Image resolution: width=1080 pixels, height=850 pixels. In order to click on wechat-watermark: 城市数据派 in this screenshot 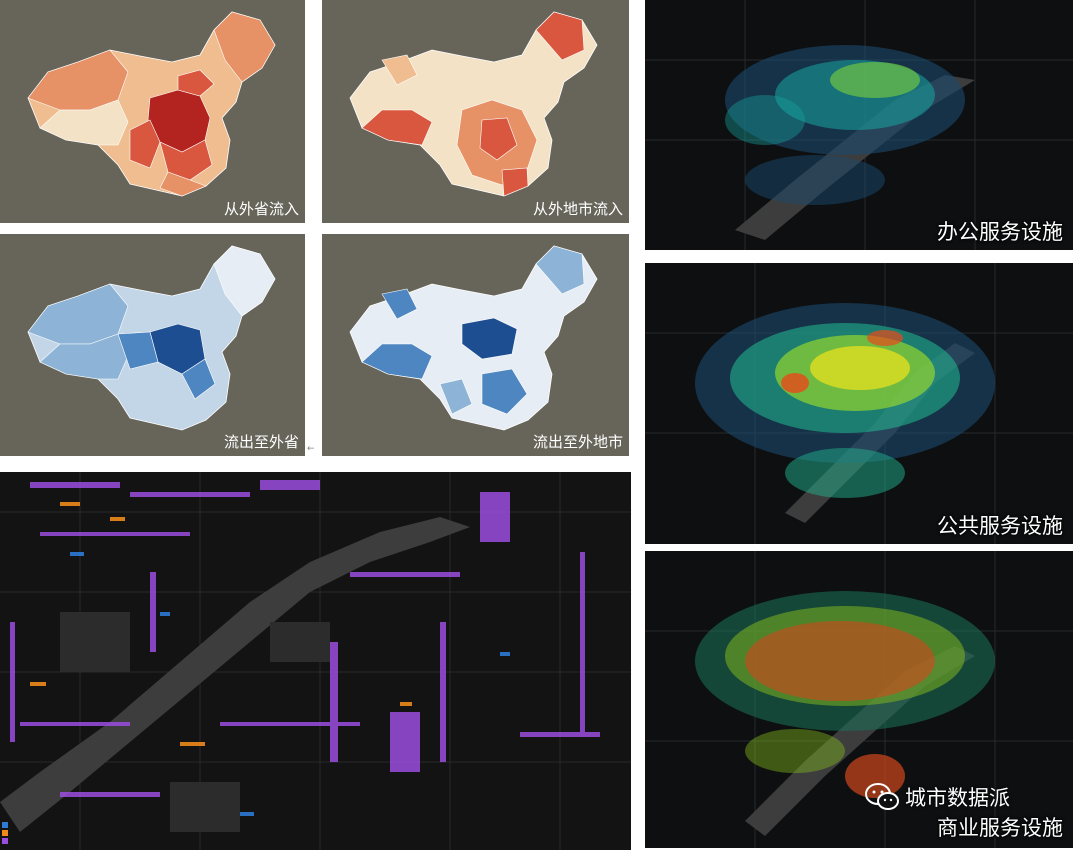, I will do `click(937, 797)`.